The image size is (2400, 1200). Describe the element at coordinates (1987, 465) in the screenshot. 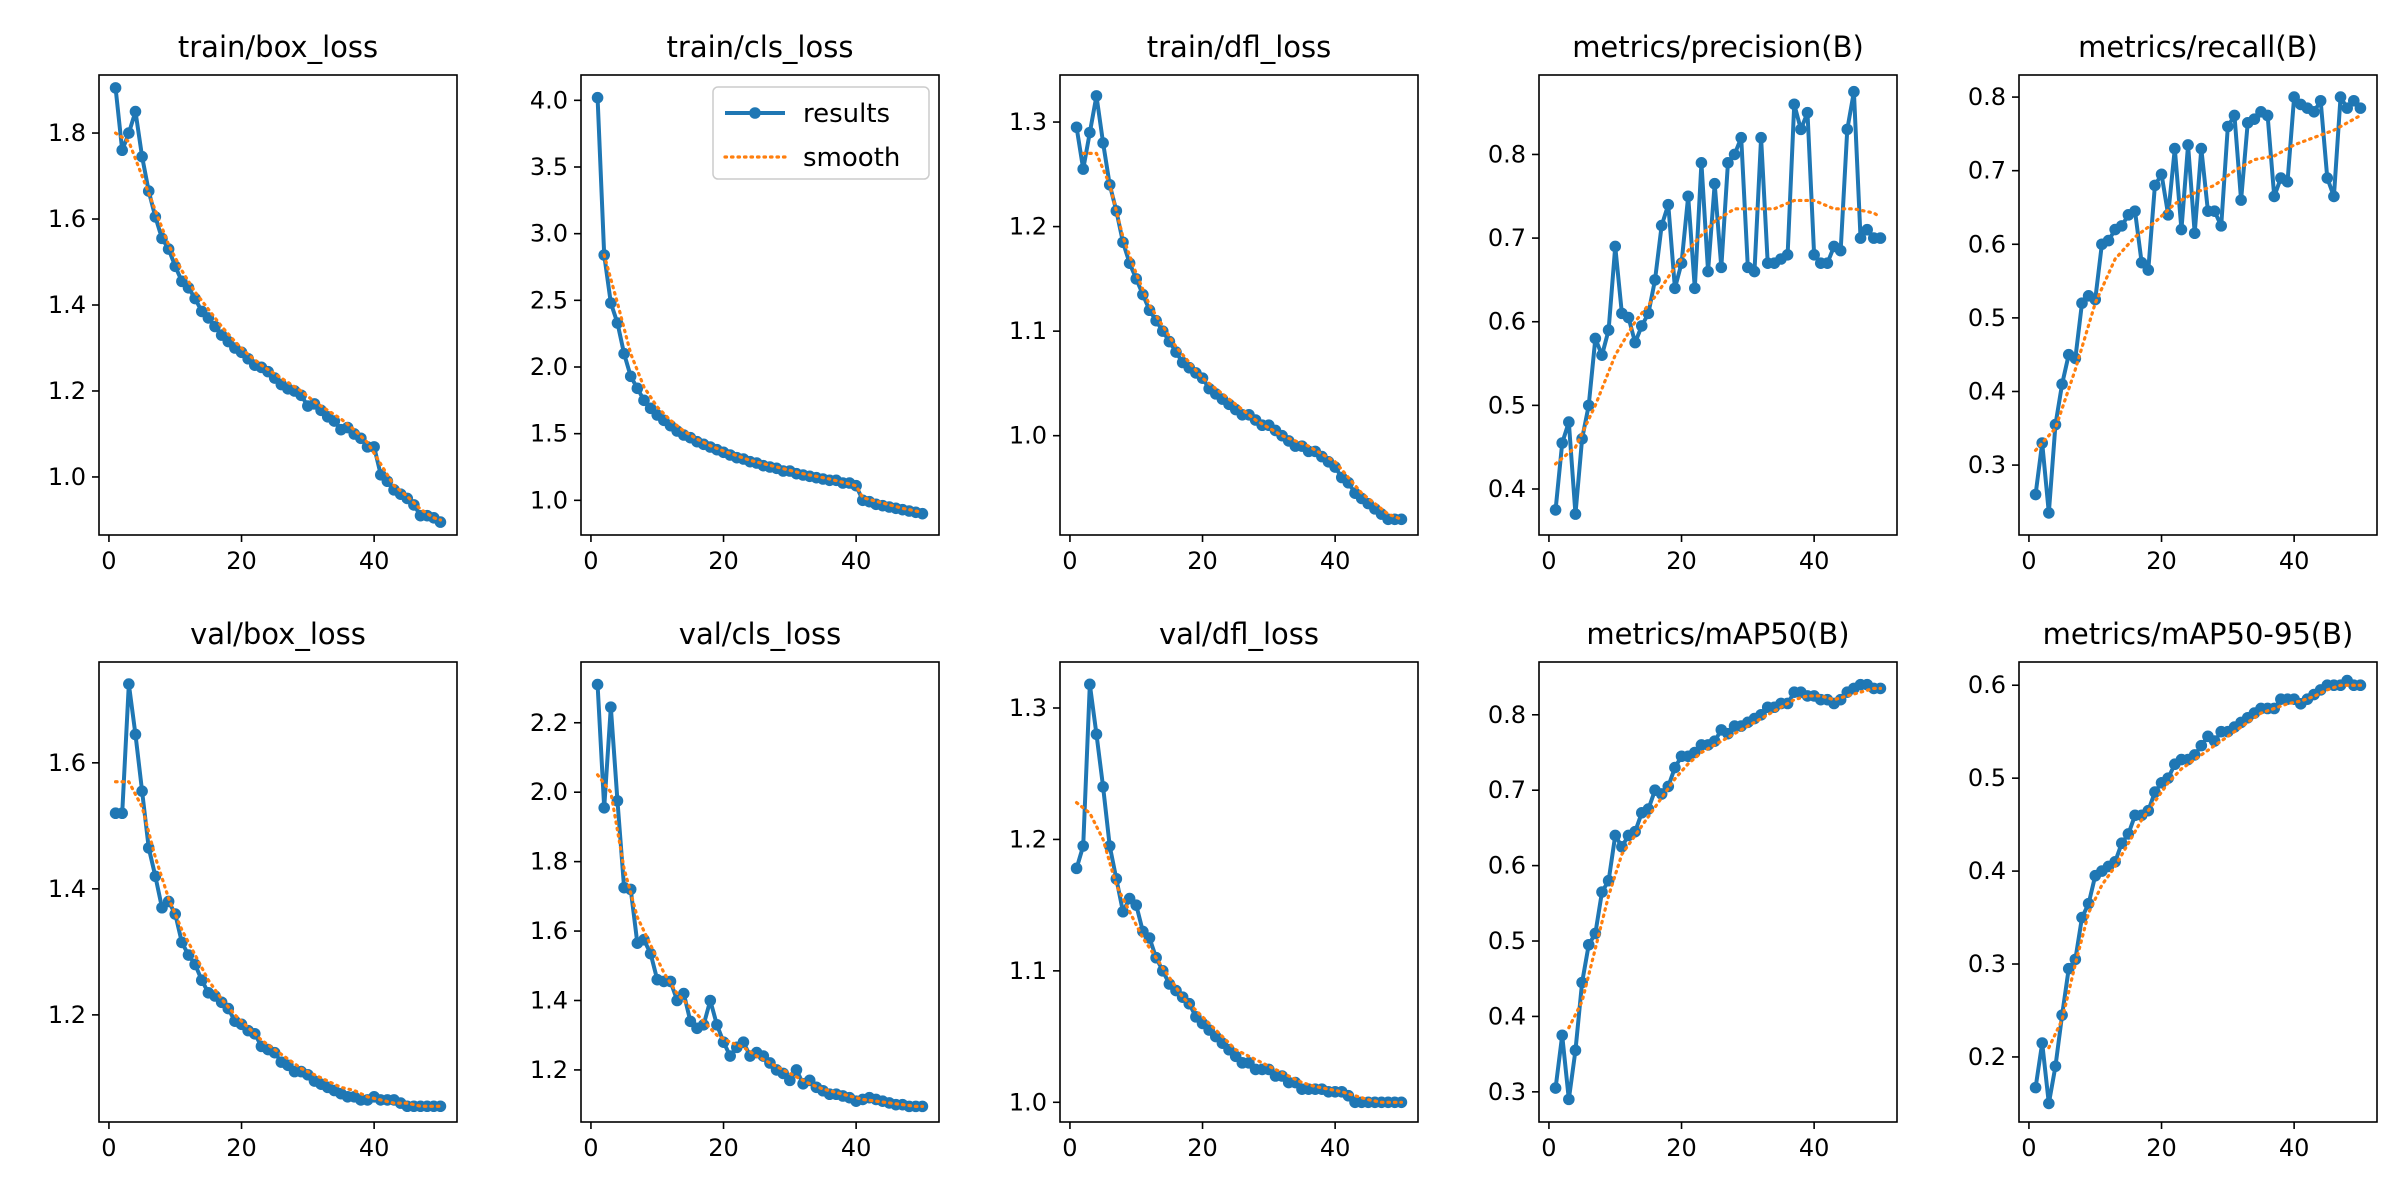

I see `y-tick-label: 0.3` at that location.